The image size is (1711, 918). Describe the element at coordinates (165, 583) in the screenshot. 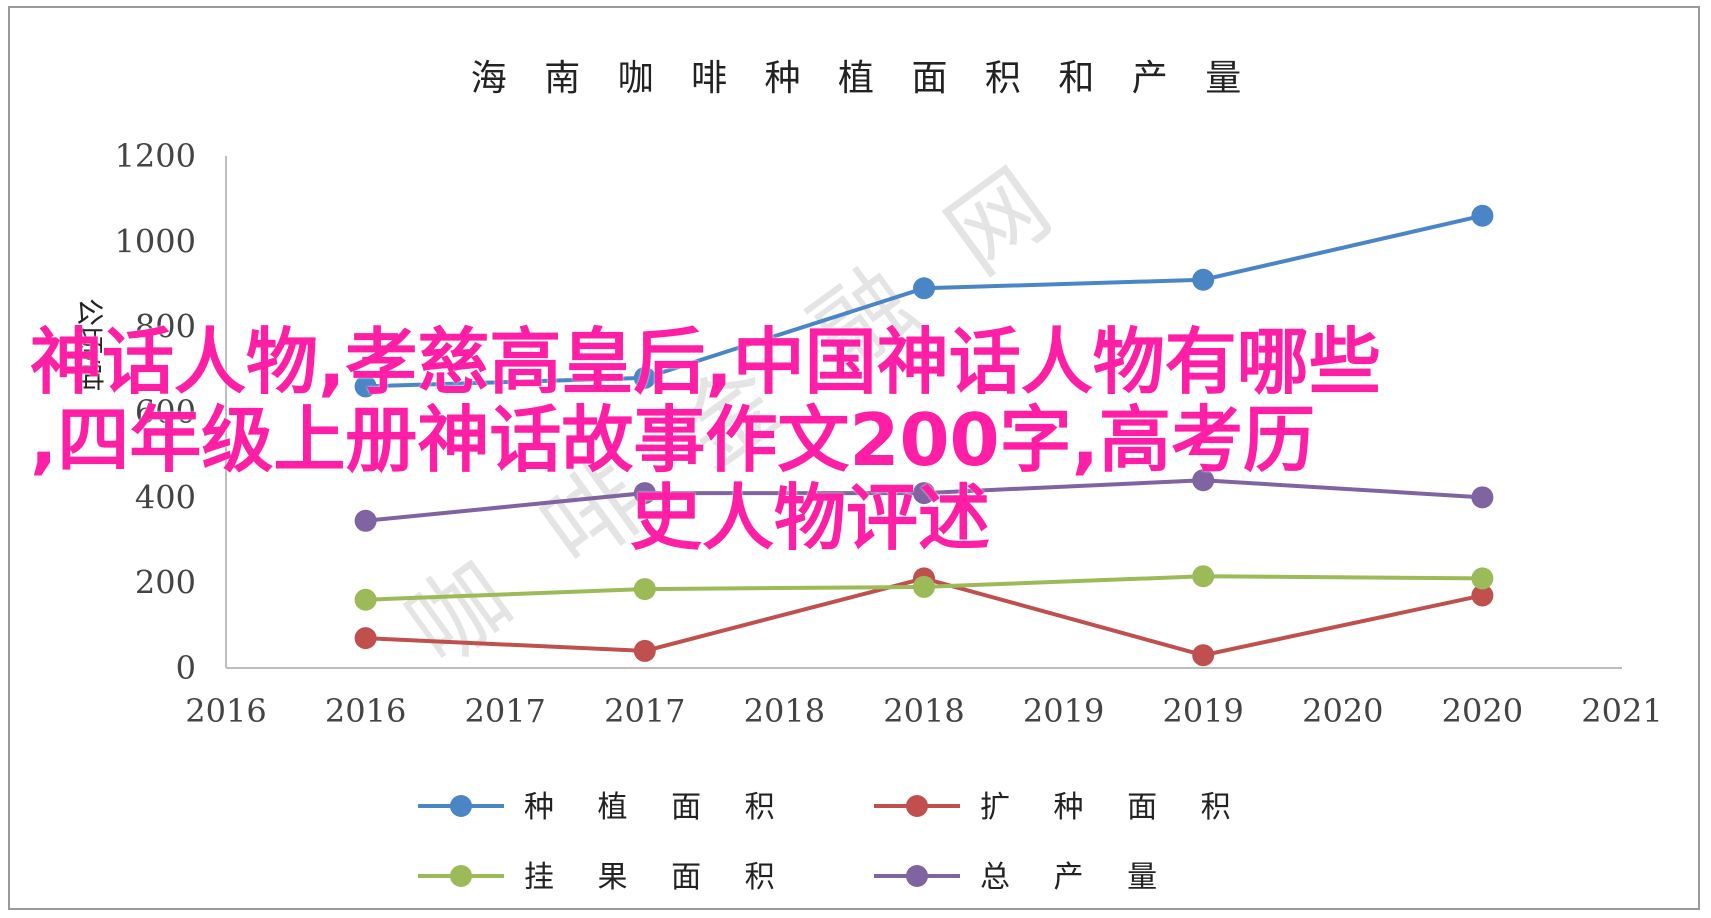

I see `y-tick-label: 200` at that location.